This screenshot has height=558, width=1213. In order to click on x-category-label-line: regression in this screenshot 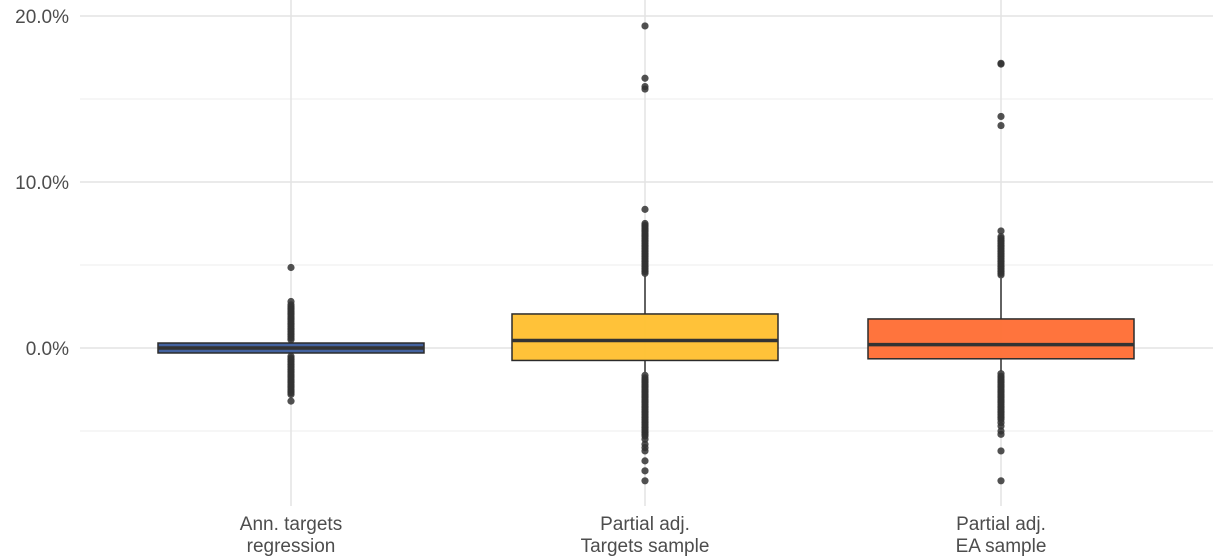, I will do `click(291, 546)`.